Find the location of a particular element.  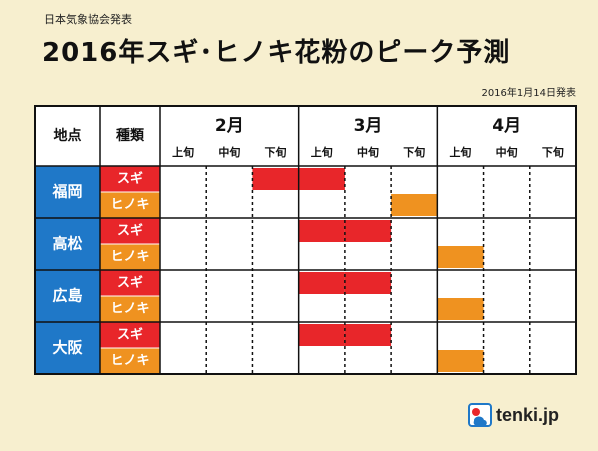

release-date: 2016年1月14日発表 is located at coordinates (528, 93).